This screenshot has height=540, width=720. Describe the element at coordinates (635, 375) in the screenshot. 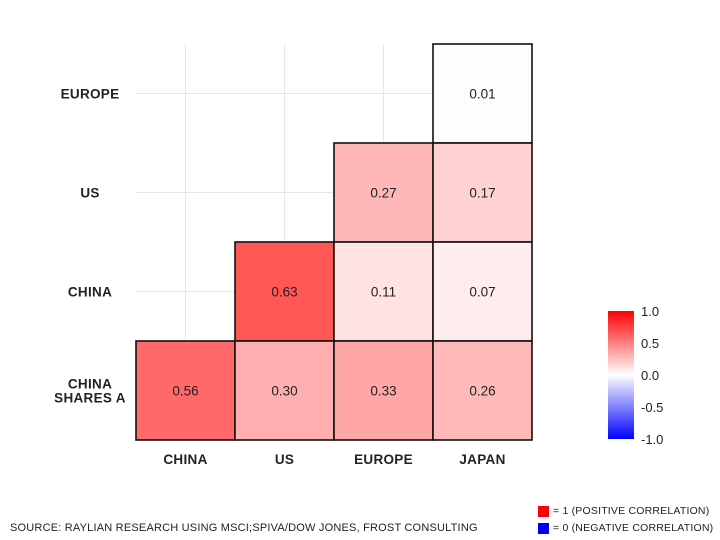

I see `colorbar: 1.0 0.5 0.0 -0.5 -1.0` at that location.